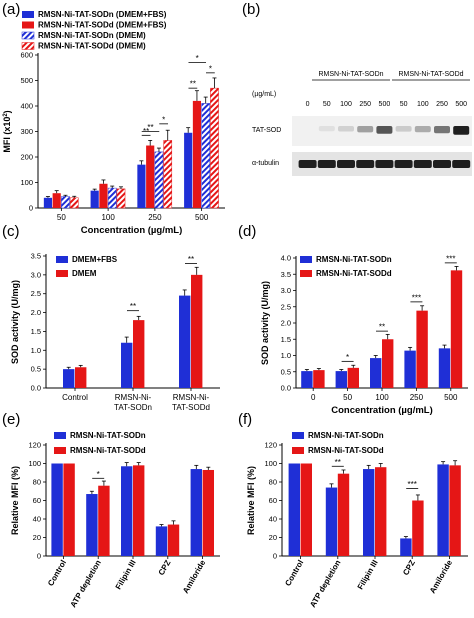 The image size is (474, 618). What do you see at coordinates (31, 208) in the screenshot?
I see `y-tick-label: 0` at bounding box center [31, 208].